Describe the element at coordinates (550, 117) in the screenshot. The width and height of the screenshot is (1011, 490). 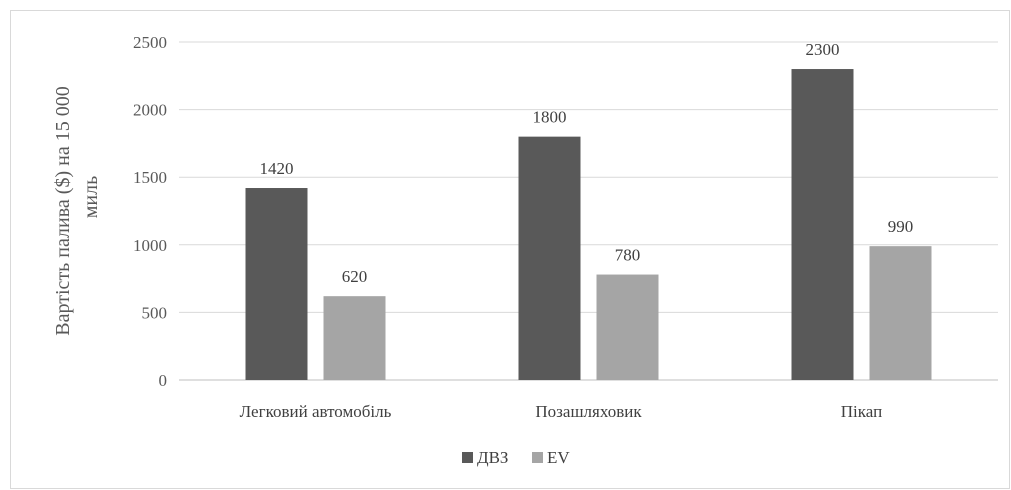
I see `data-label: 1800` at that location.